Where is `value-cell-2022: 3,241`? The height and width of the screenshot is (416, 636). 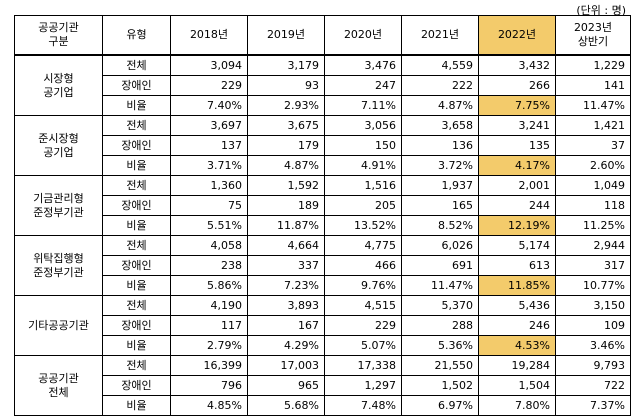 value-cell-2022: 3,241 is located at coordinates (517, 125).